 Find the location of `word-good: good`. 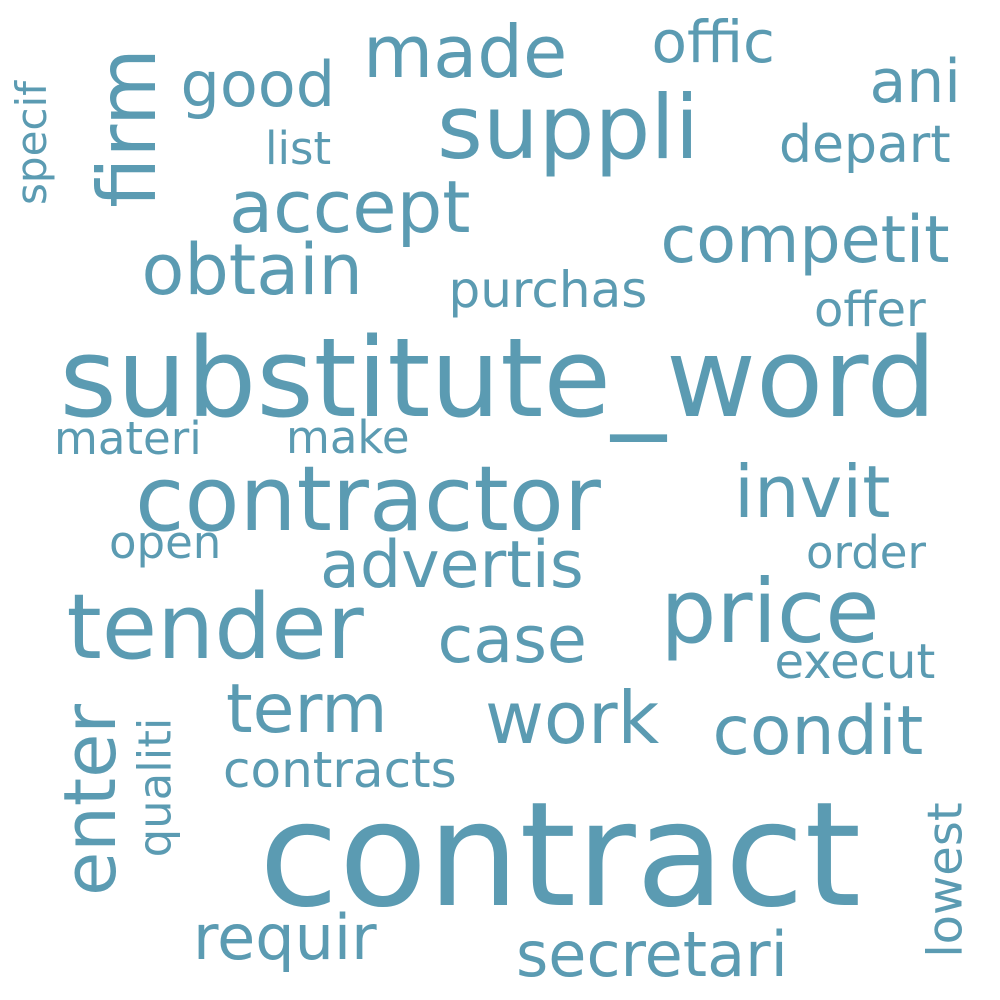

word-good: good is located at coordinates (258, 84).